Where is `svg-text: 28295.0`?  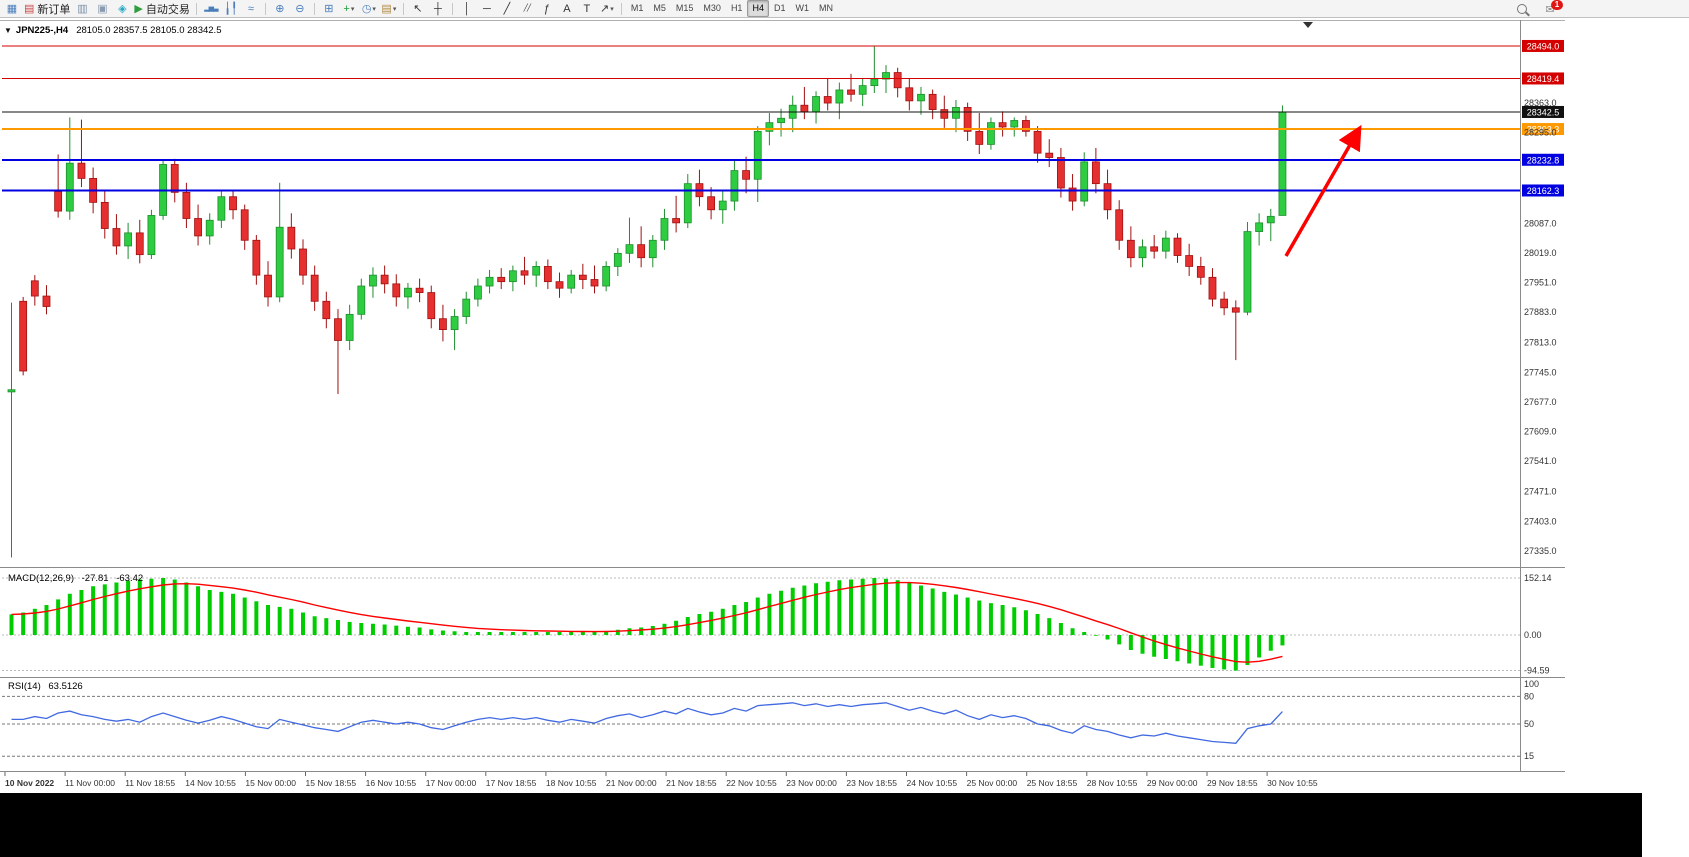
svg-text: 28295.0 is located at coordinates (1540, 133).